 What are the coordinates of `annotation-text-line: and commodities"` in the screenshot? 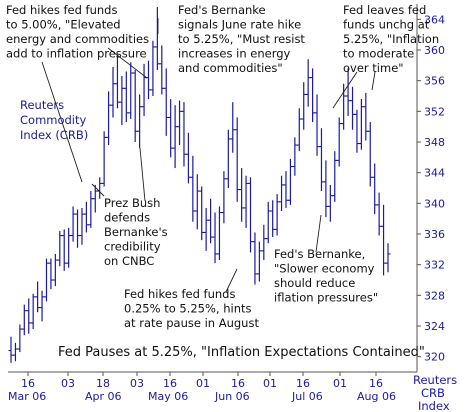 It's located at (230, 68).